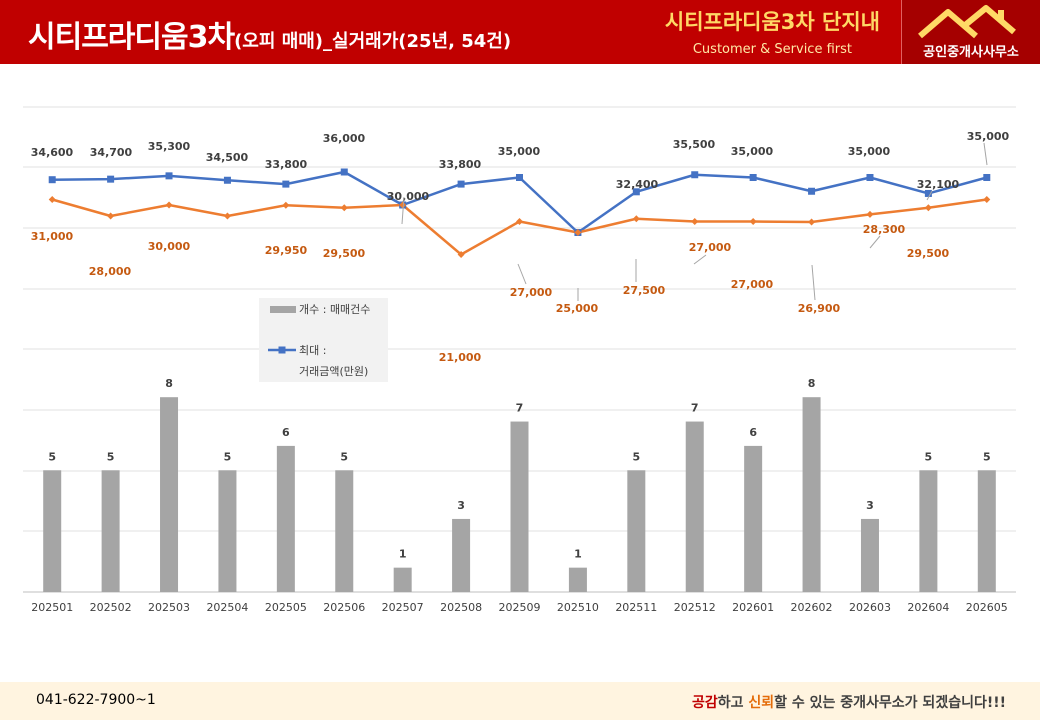 This screenshot has height=720, width=1040. Describe the element at coordinates (812, 607) in the screenshot. I see `x-tick-label: 202602` at that location.